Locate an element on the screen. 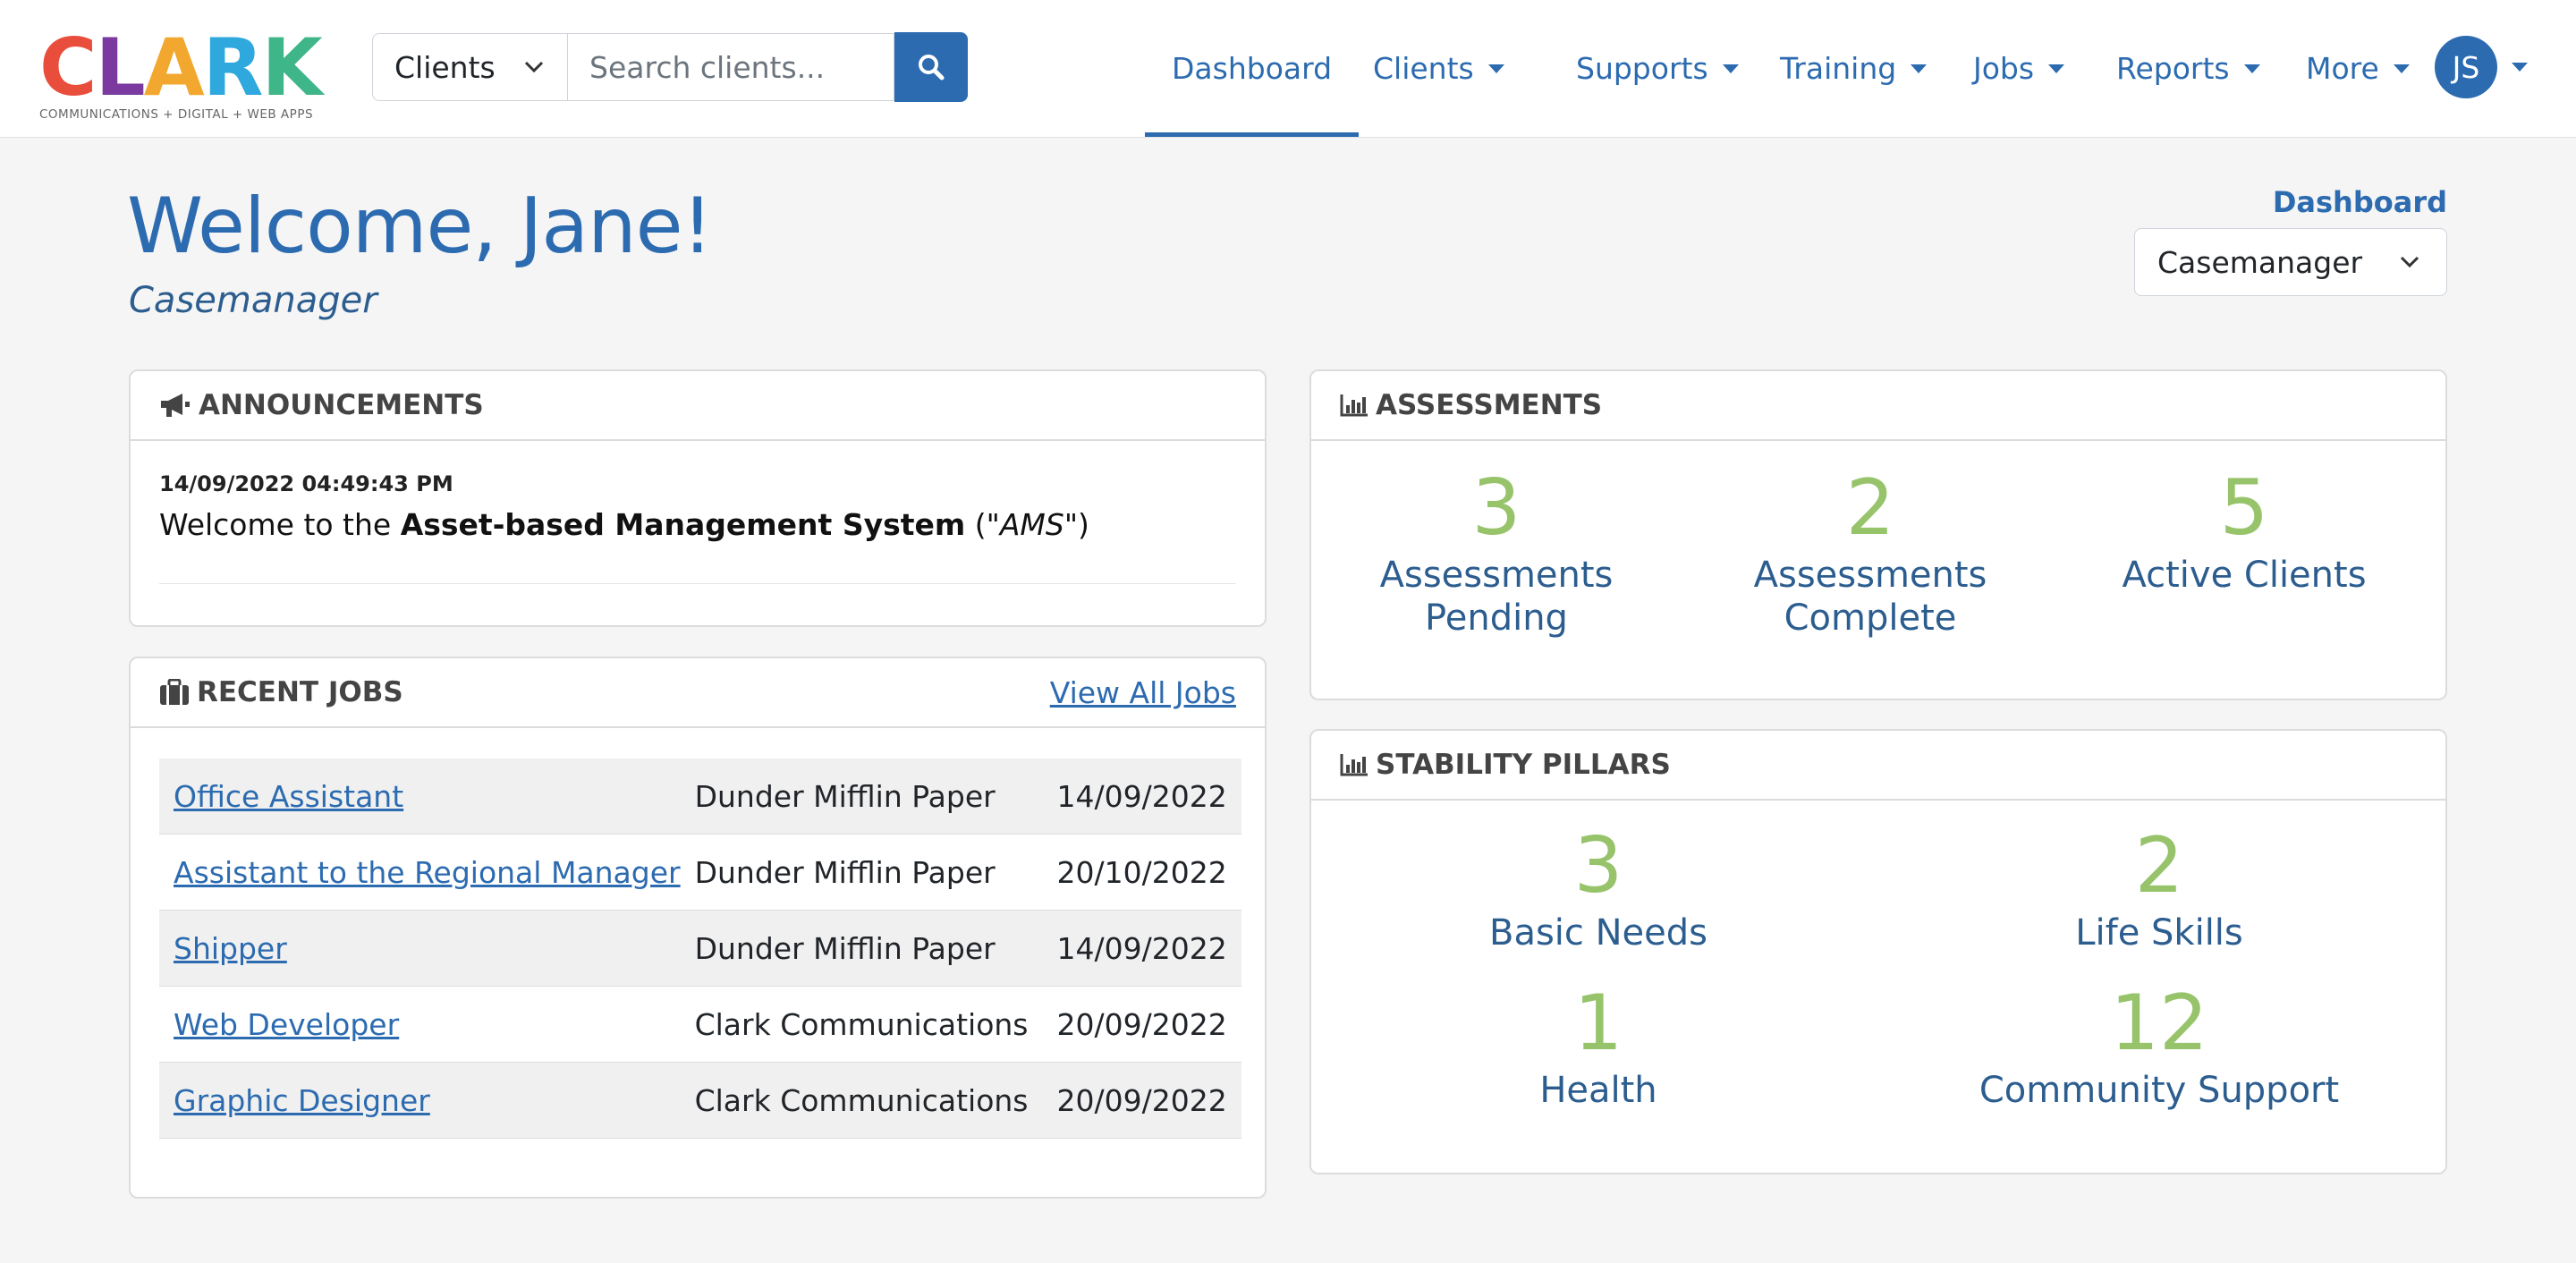 This screenshot has width=2576, height=1263. stat-label: Health is located at coordinates (1598, 1090).